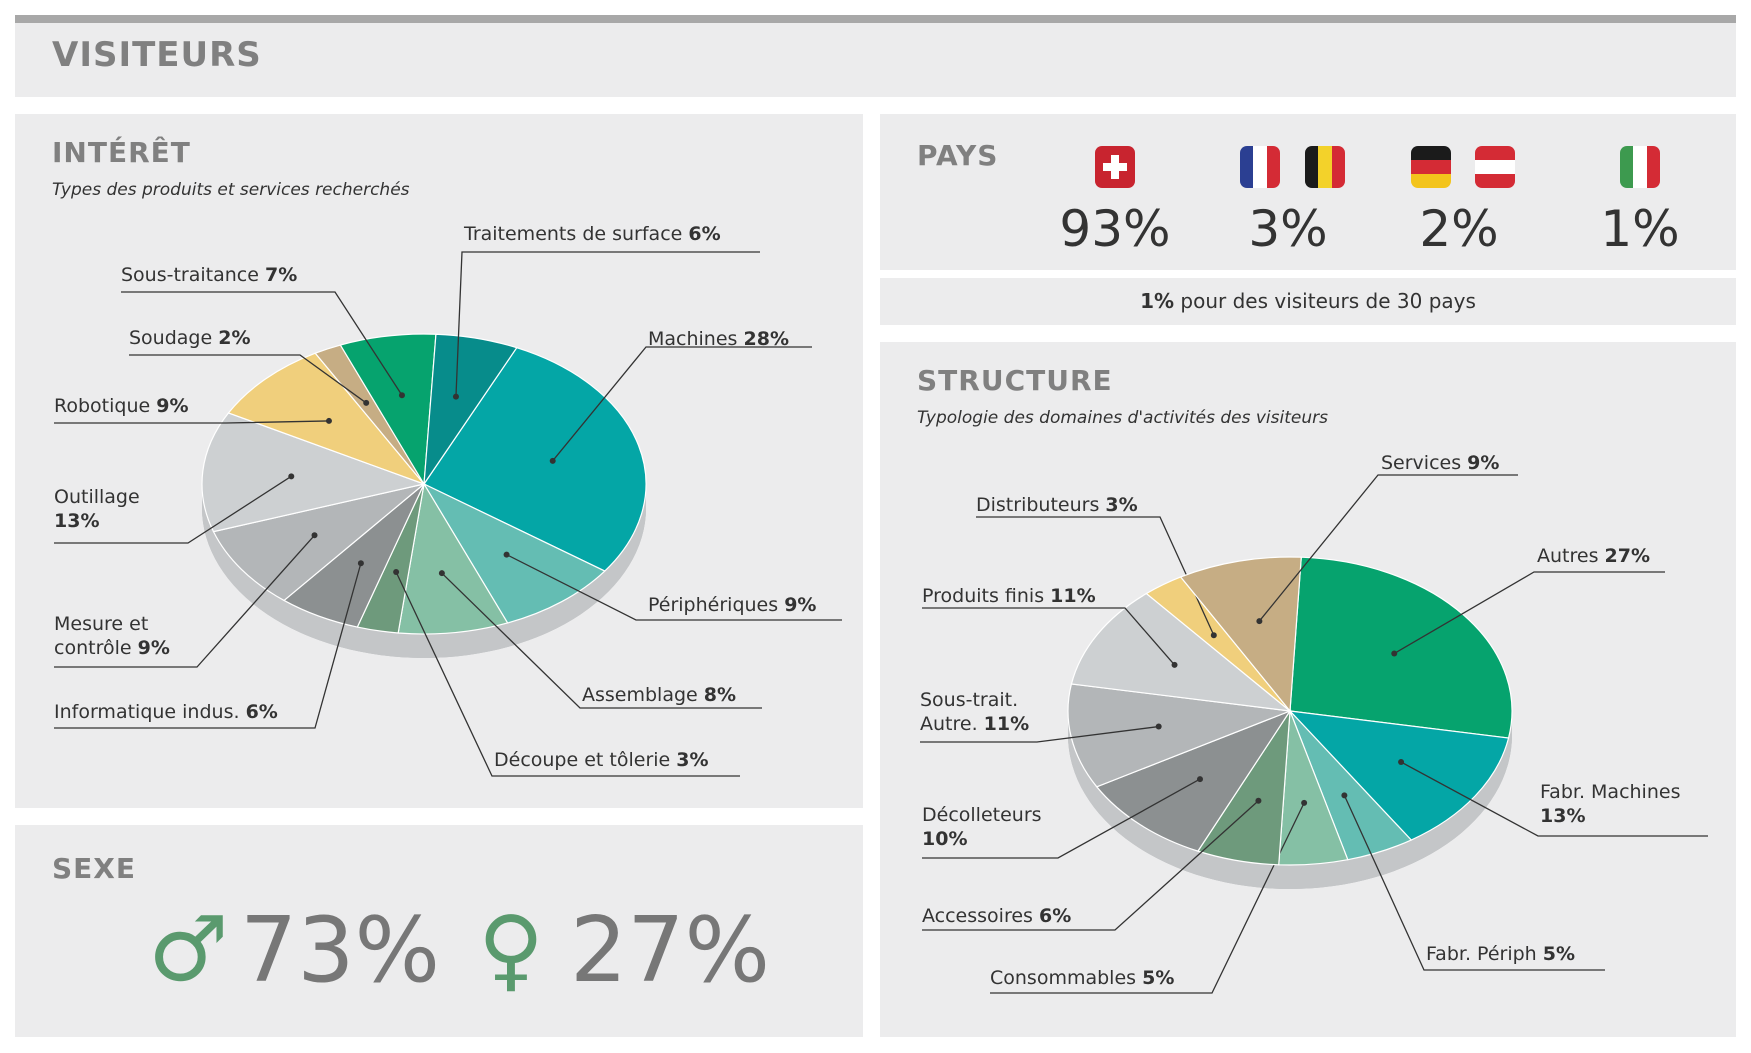 The width and height of the screenshot is (1751, 1053). I want to click on structure-leader-dot-consommables, so click(1304, 802).